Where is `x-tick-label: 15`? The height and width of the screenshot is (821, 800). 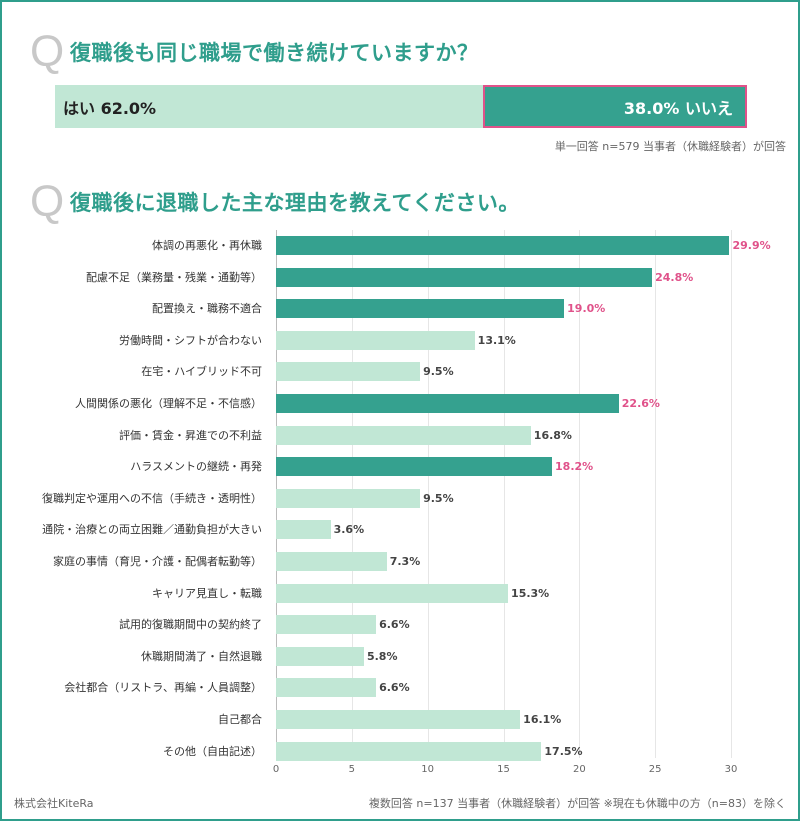
x-tick-label: 15 is located at coordinates (503, 769).